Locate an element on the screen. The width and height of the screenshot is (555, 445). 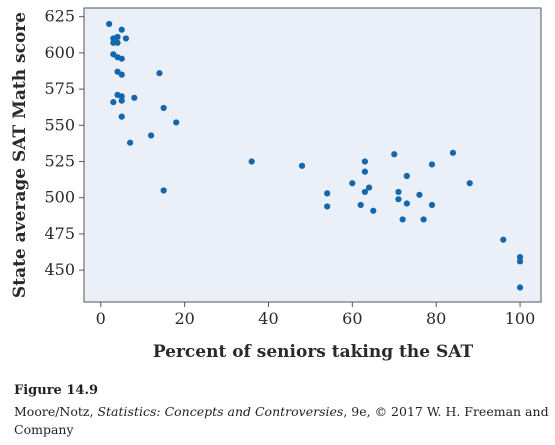
source-suffix: , 9e, © 2017 W. H. Freeman and Company is located at coordinates (281, 420).